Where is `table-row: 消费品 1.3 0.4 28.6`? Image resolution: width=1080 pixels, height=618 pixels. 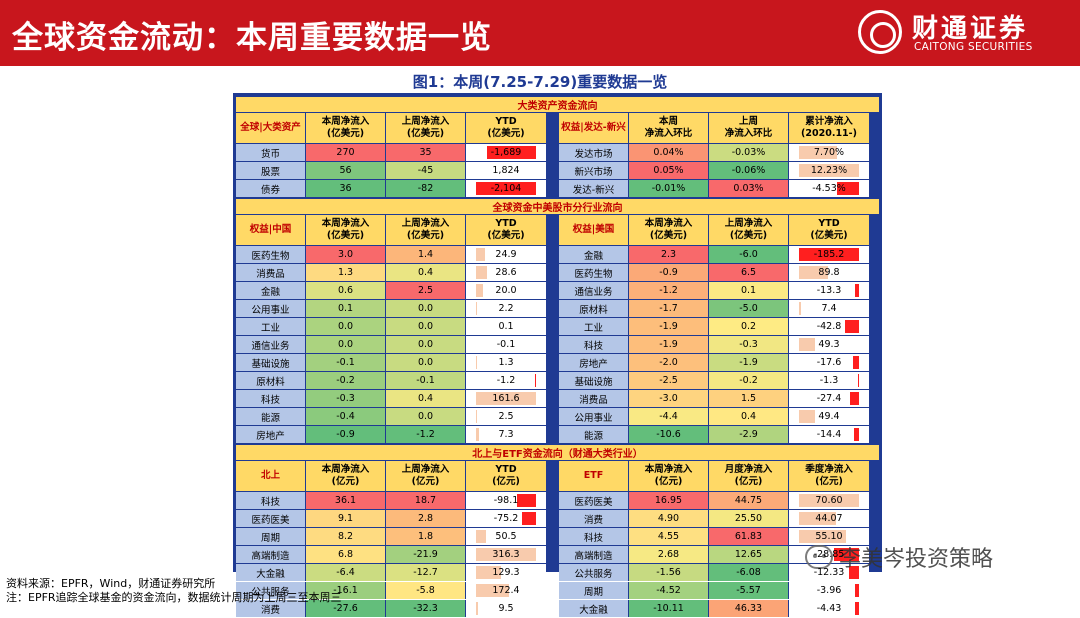
table-row: 消费品 1.3 0.4 28.6 is located at coordinates (396, 272).